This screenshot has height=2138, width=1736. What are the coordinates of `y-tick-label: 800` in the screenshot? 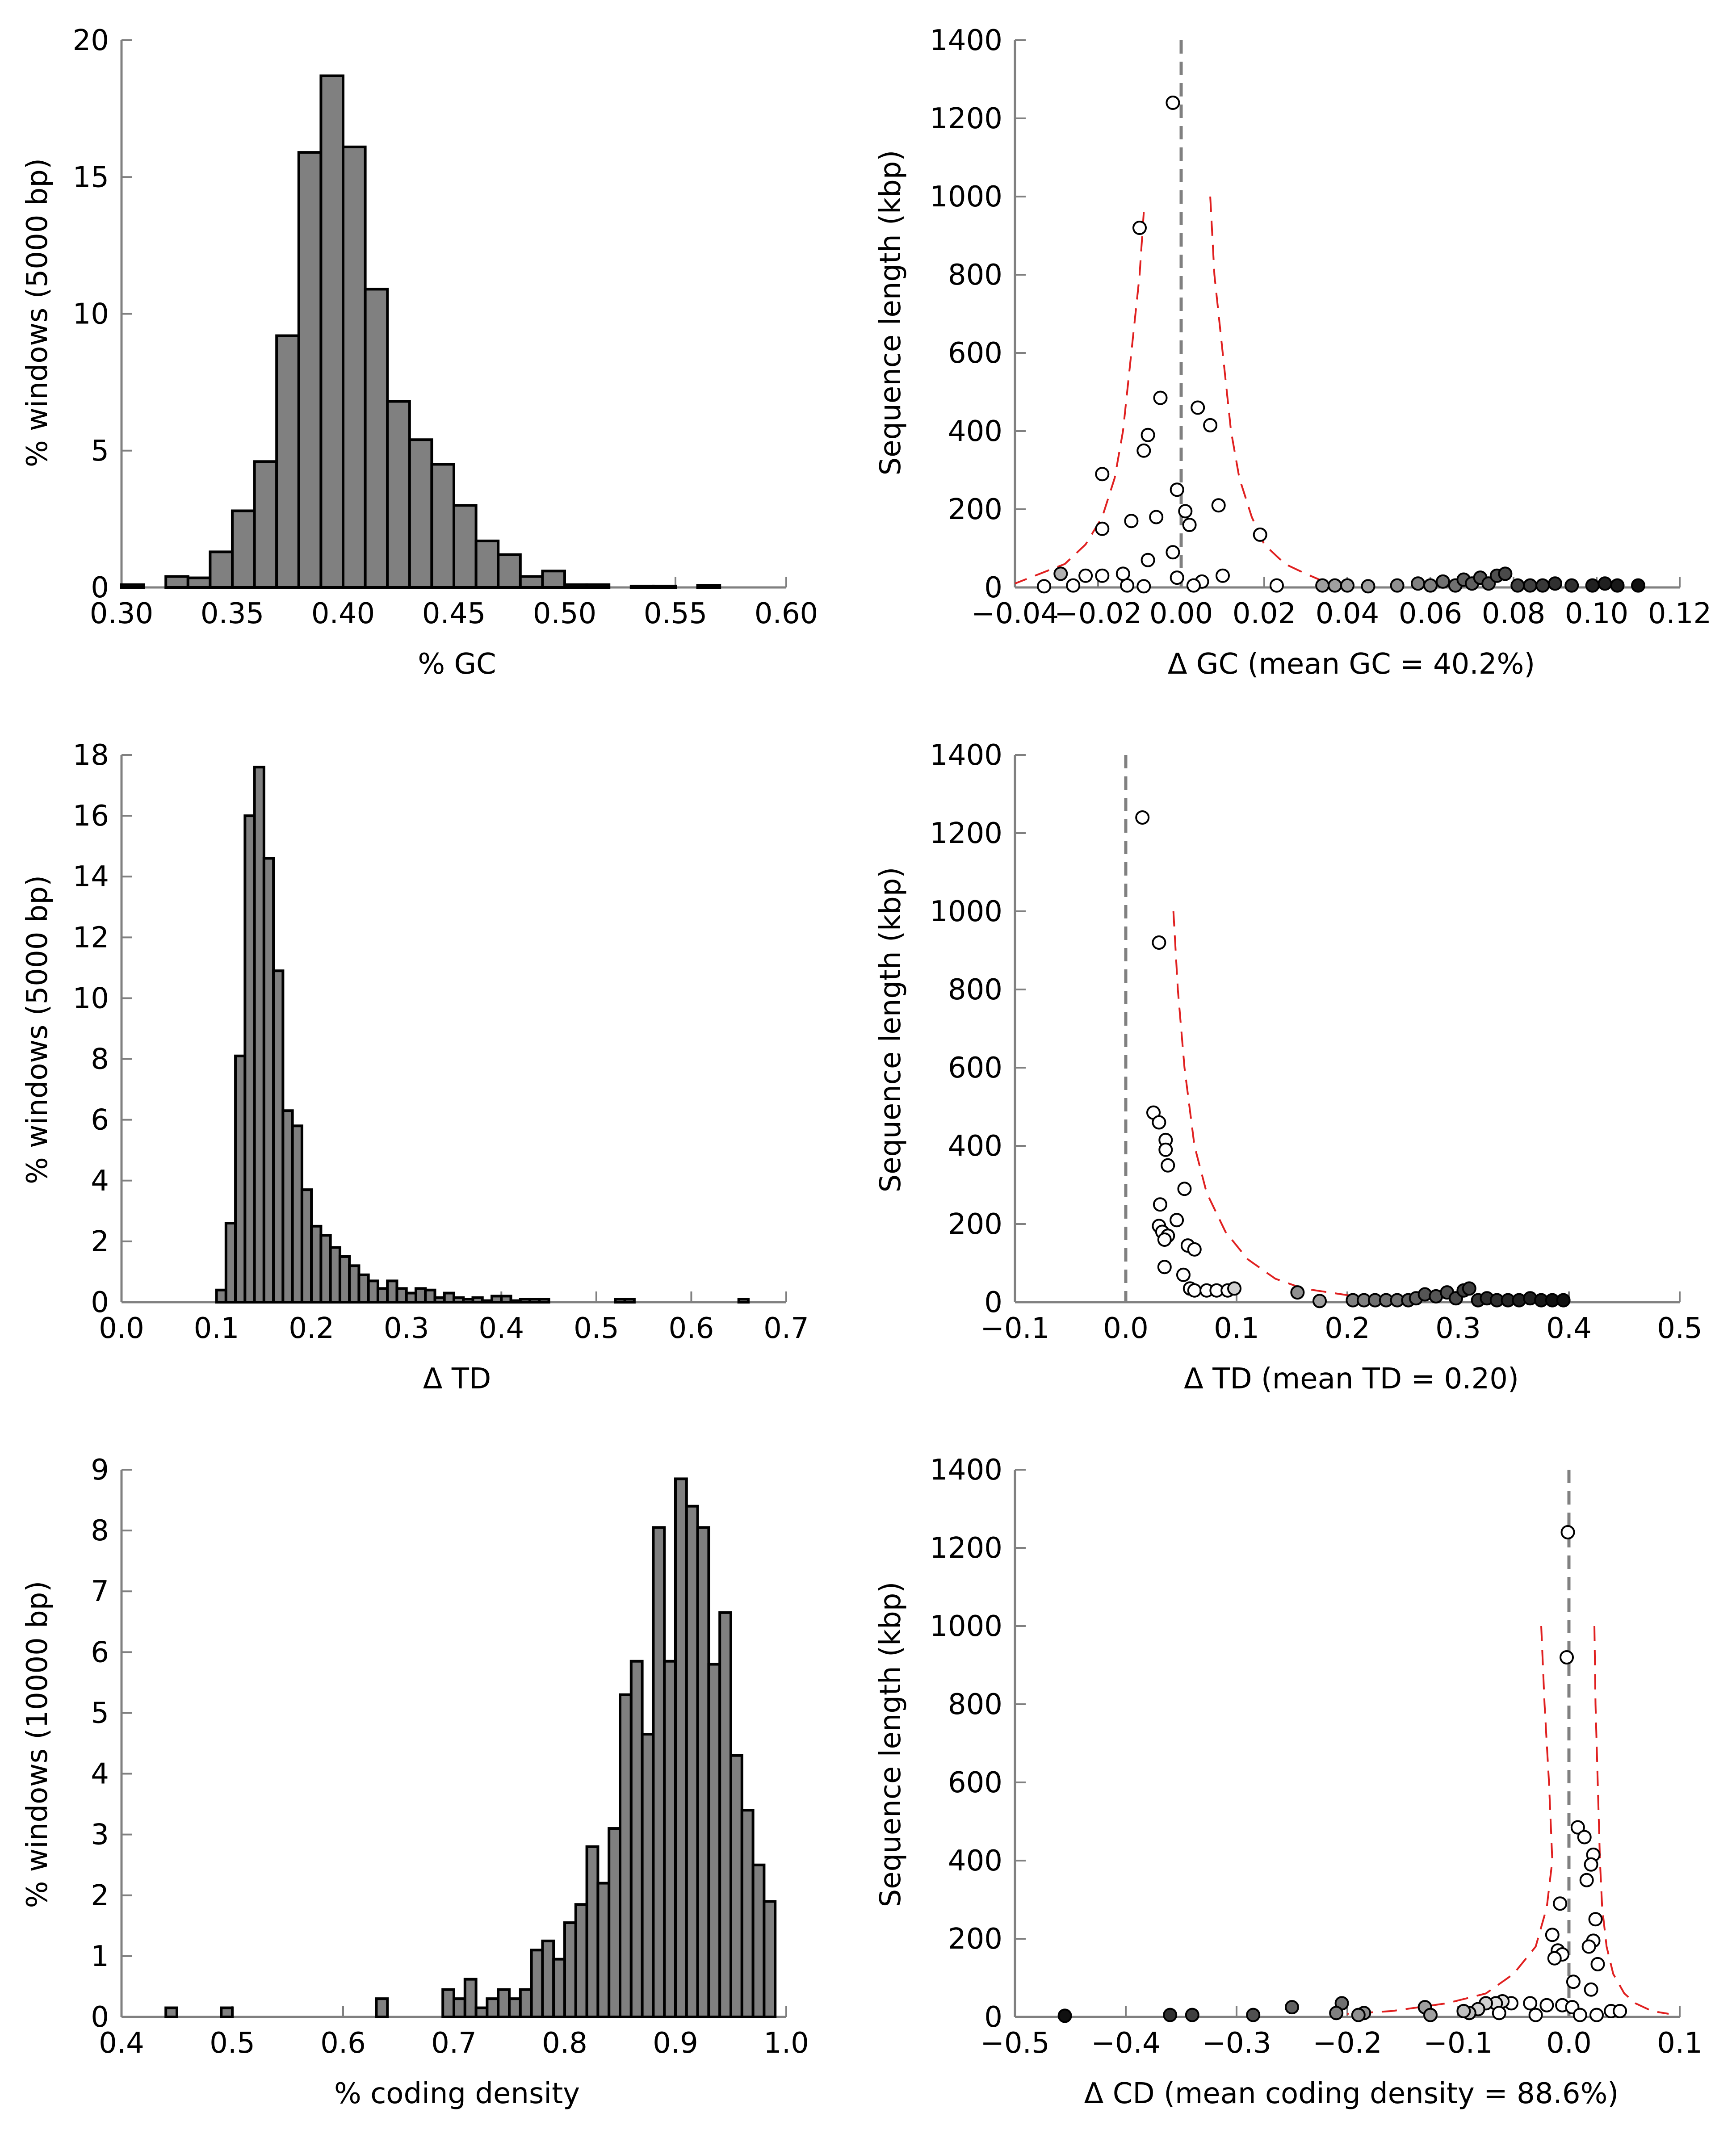 It's located at (975, 1705).